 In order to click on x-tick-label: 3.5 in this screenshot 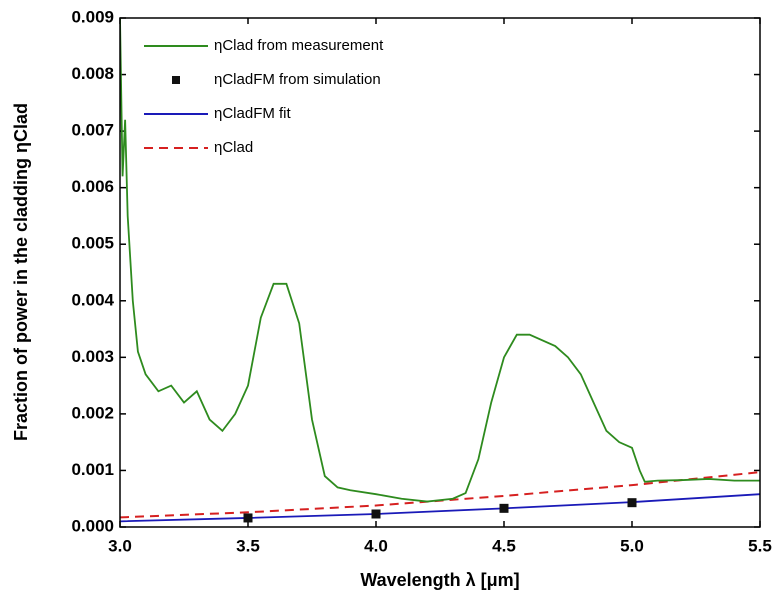, I will do `click(248, 545)`.